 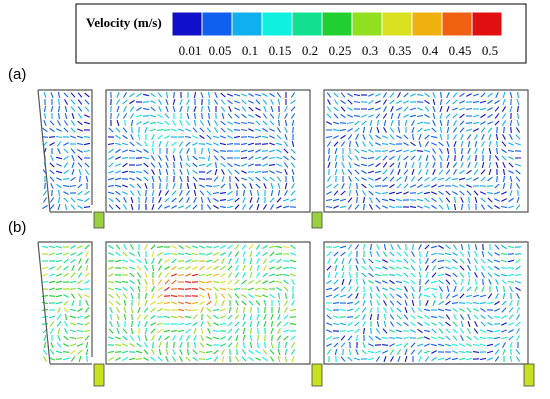 What do you see at coordinates (340, 50) in the screenshot?
I see `colorbar-tick-label: 0.25` at bounding box center [340, 50].